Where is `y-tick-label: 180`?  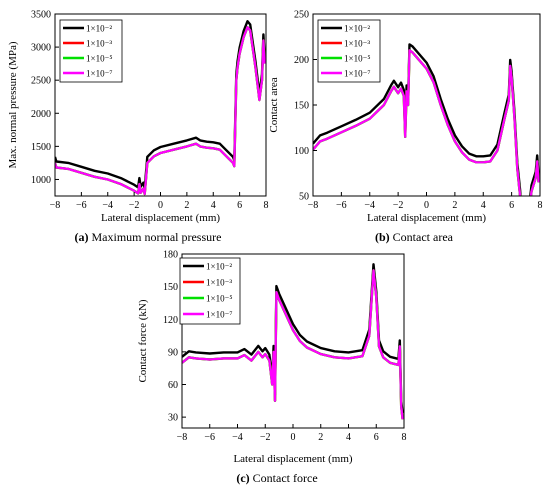
y-tick-label: 180 is located at coordinates (170, 255).